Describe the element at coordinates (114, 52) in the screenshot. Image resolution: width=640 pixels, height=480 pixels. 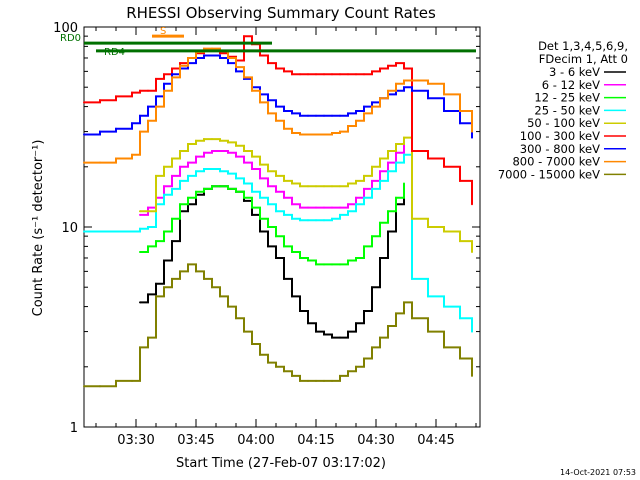
I see `flag-label-1: RD4` at that location.